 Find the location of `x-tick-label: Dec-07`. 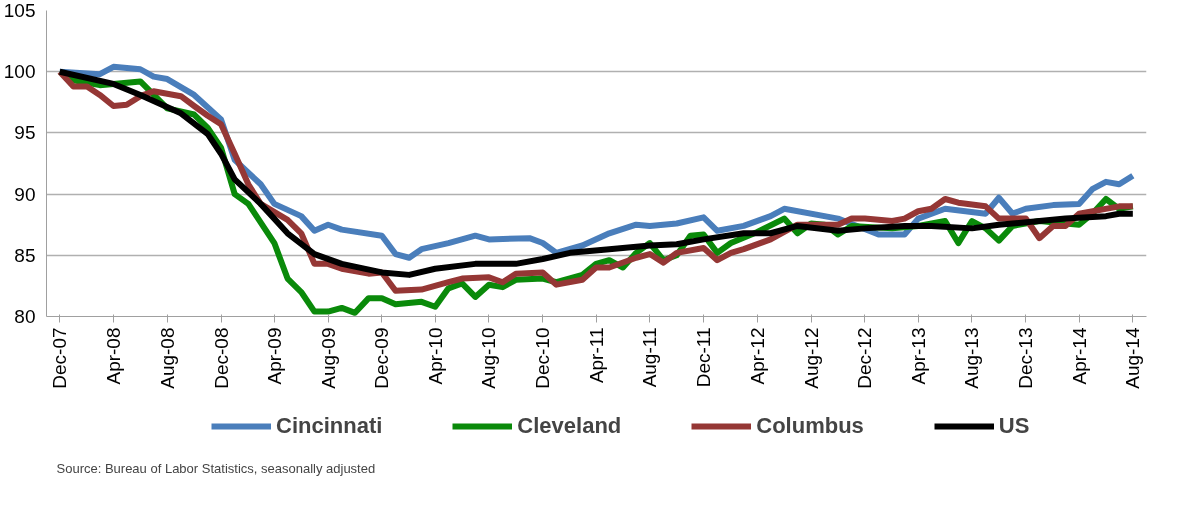

x-tick-label: Dec-07 is located at coordinates (60, 358).